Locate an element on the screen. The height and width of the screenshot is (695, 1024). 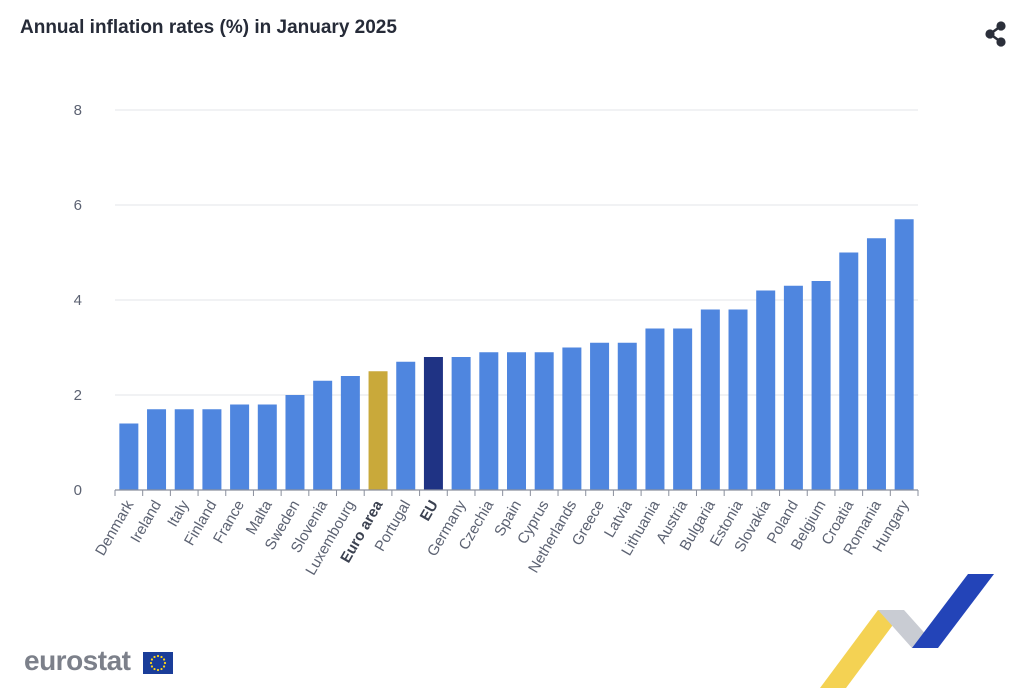
share-icon is located at coordinates (996, 34).